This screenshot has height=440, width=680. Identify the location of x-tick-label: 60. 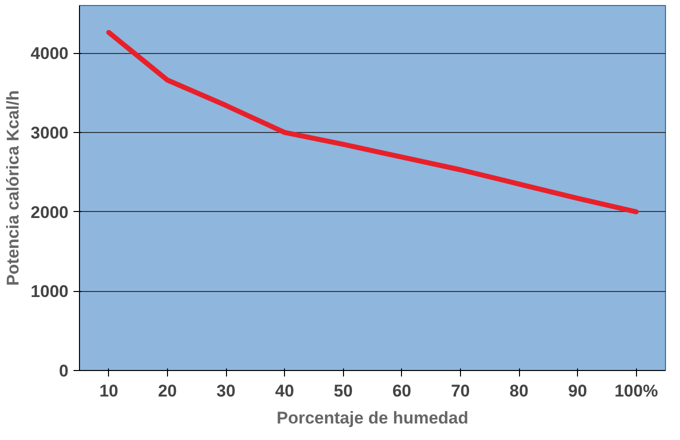
(402, 391).